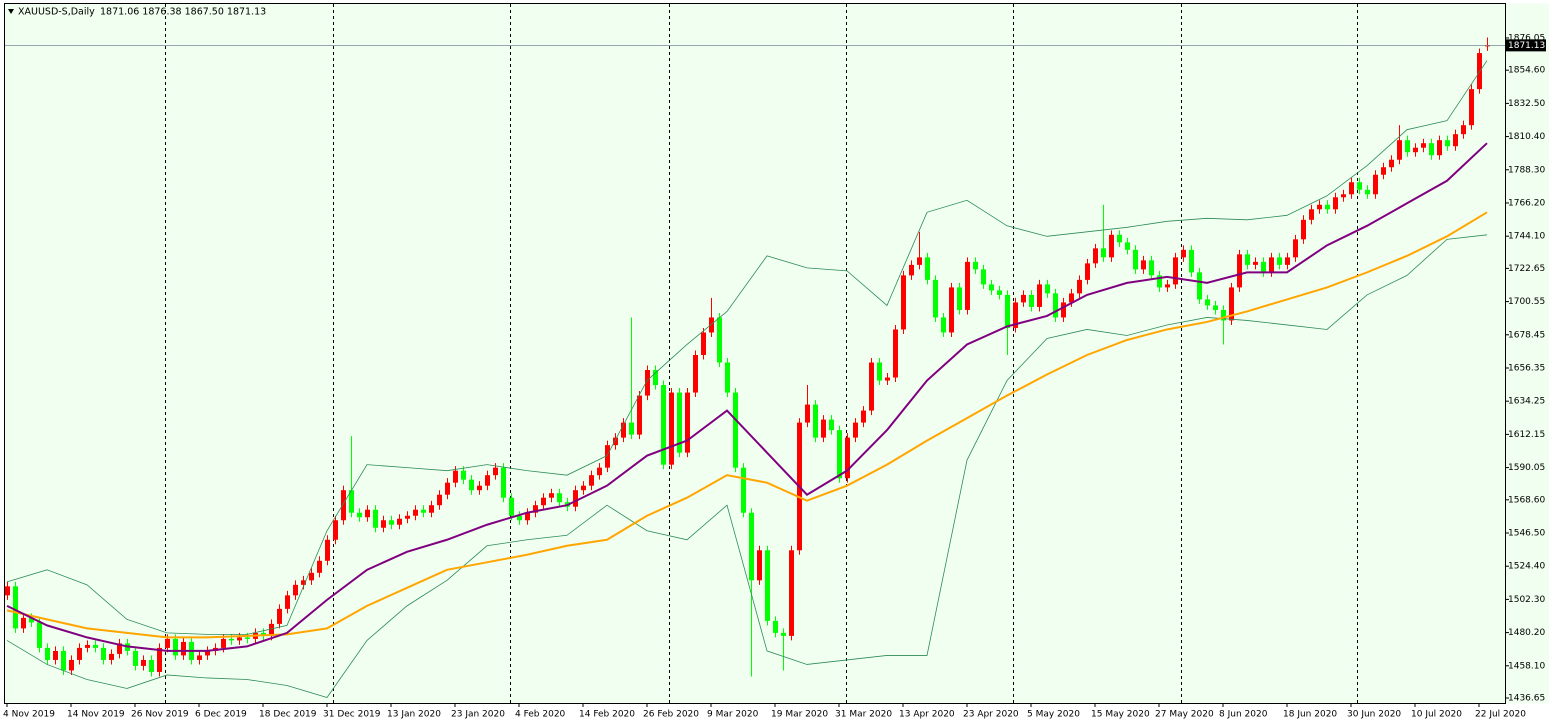 Image resolution: width=1550 pixels, height=724 pixels. Describe the element at coordinates (1526, 46) in the screenshot. I see `last-price-label: 1871.13` at that location.